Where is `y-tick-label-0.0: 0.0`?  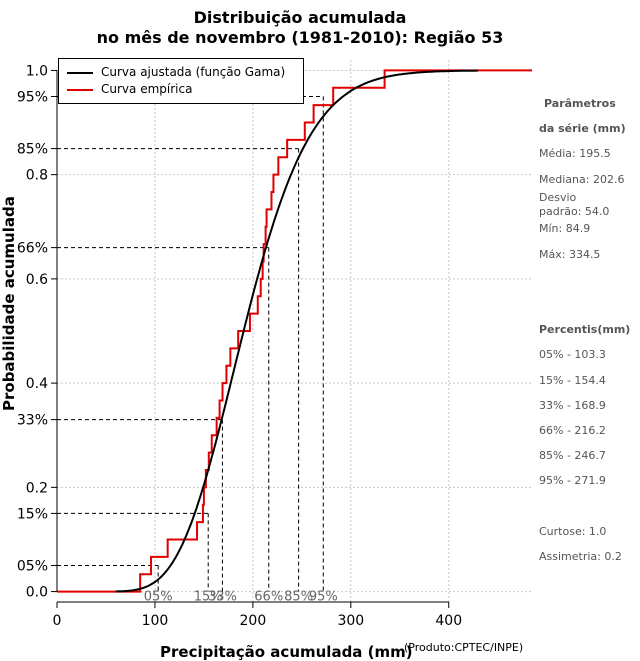
y-tick-label-0.0: 0.0 is located at coordinates (37, 593).